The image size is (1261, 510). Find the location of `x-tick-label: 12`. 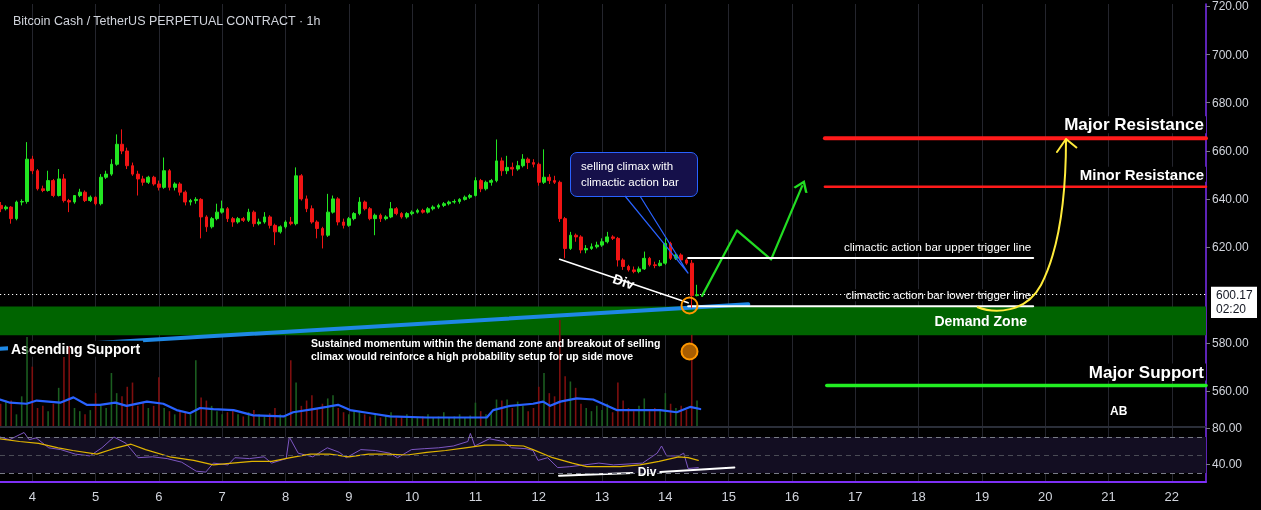

x-tick-label: 12 is located at coordinates (538, 496).